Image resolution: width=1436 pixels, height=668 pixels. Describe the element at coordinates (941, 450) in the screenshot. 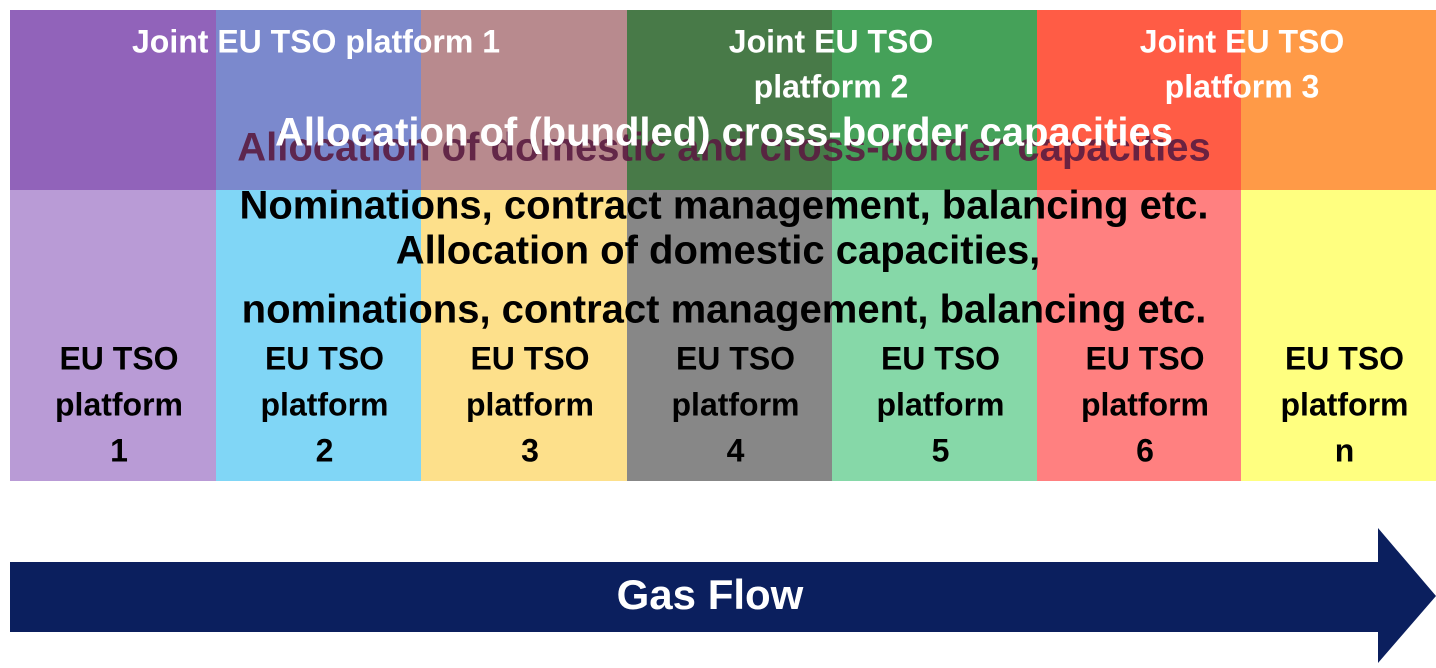

I see `platform-label: 5` at that location.